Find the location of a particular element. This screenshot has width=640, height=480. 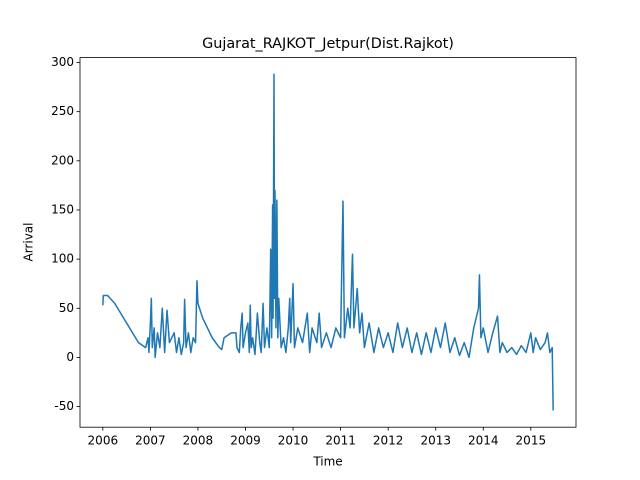

x-tick-label: 2013 is located at coordinates (435, 441).